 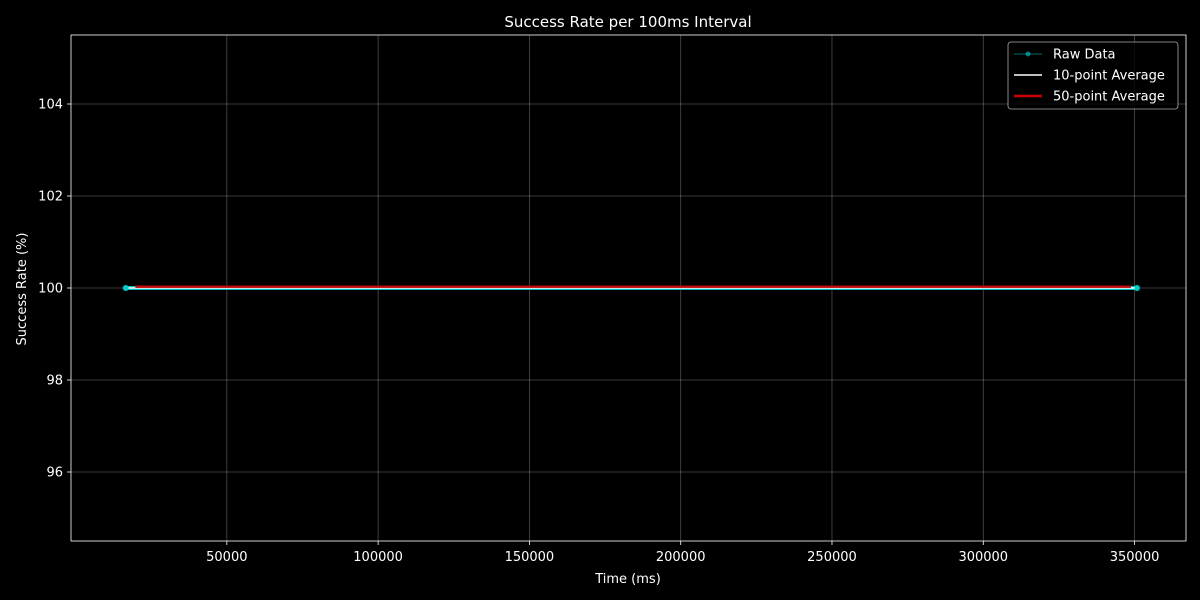 I want to click on x-tick-label: 100000, so click(x=378, y=557).